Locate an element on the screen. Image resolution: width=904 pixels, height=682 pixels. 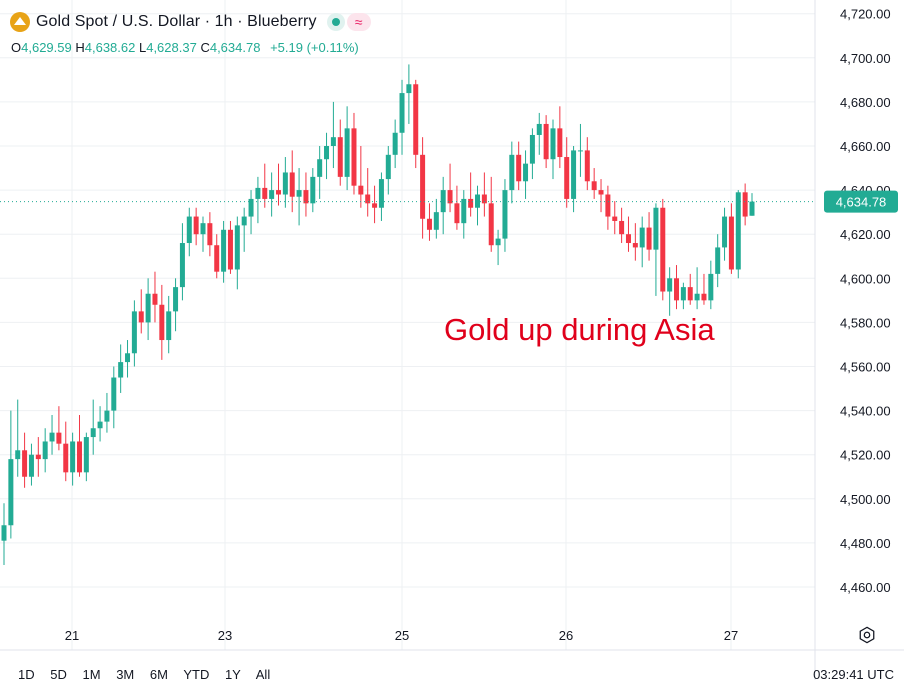
time-tick-label: 27 is located at coordinates (731, 635).